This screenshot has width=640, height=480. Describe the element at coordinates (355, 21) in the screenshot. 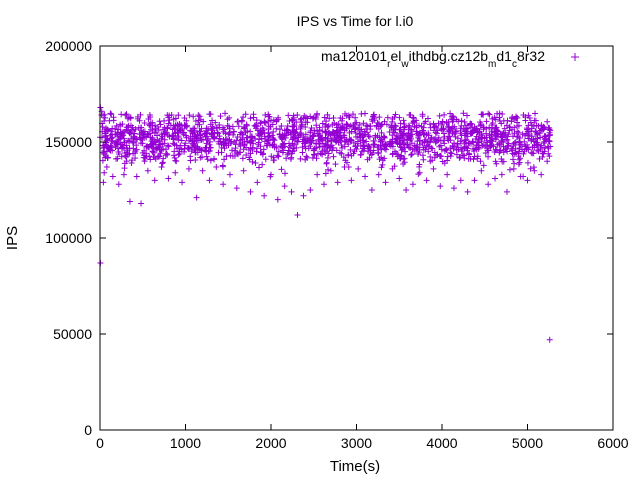

I see `chart-title: IPS vs Time for l.i0` at that location.